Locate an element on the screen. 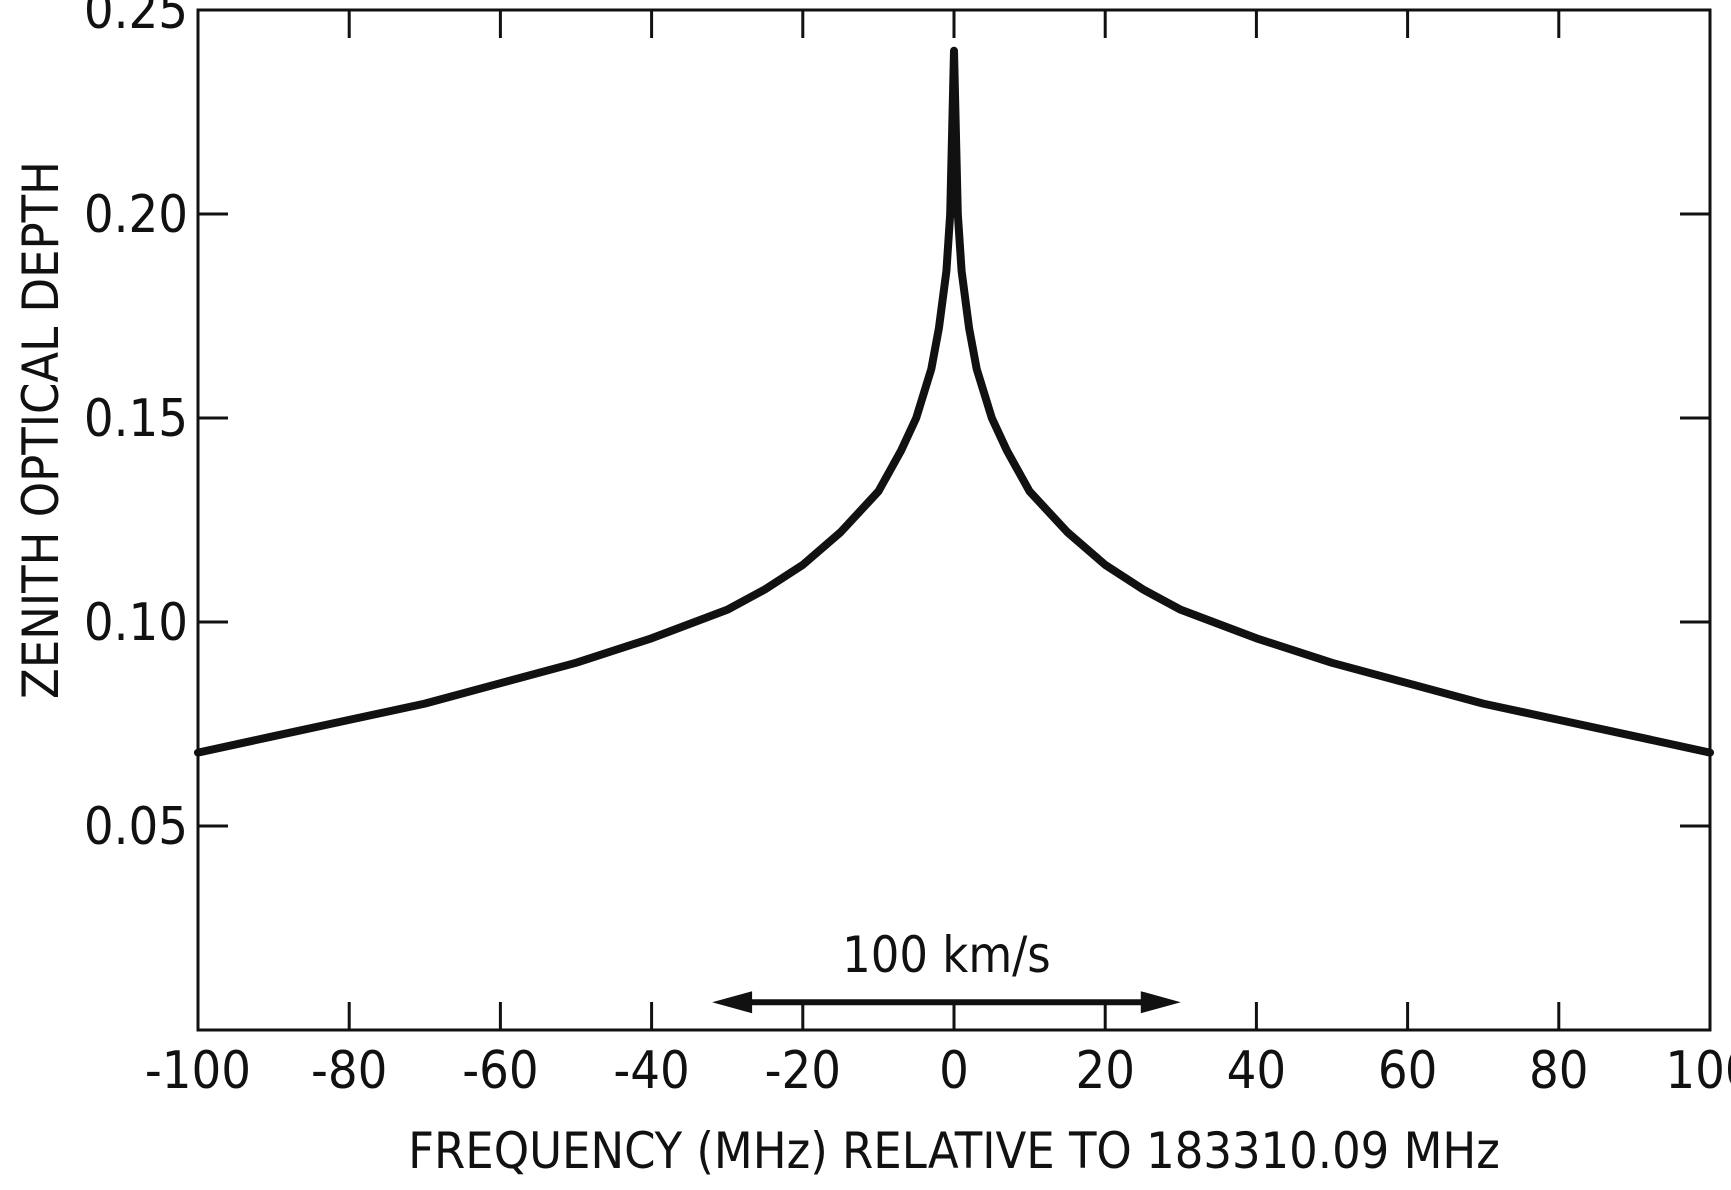 The image size is (1731, 1190). annotation-arrowhead-left is located at coordinates (732, 1002).